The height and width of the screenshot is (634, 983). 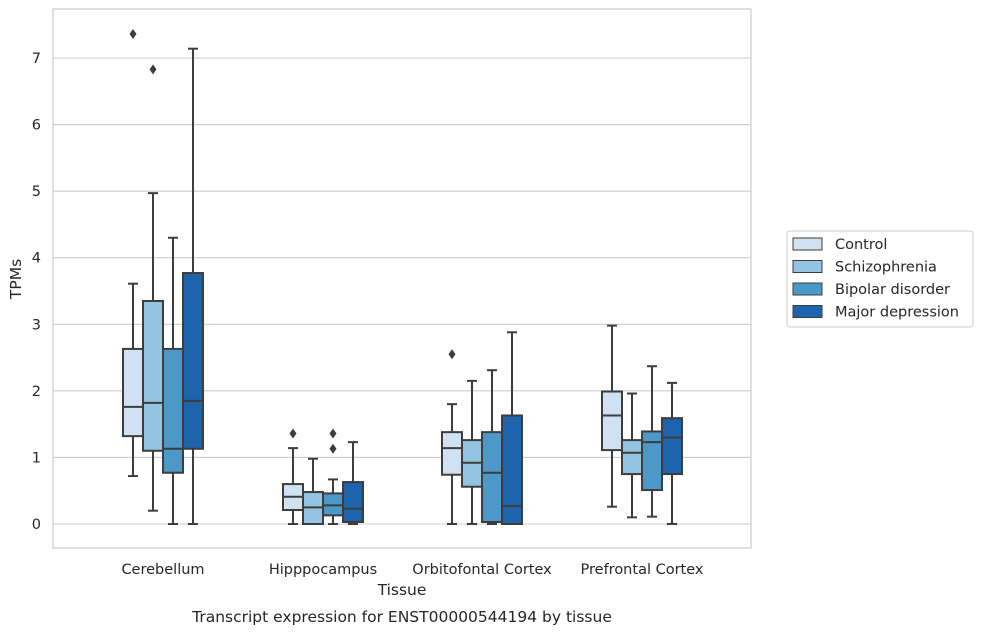 I want to click on y-tick-label: 0, so click(x=36, y=525).